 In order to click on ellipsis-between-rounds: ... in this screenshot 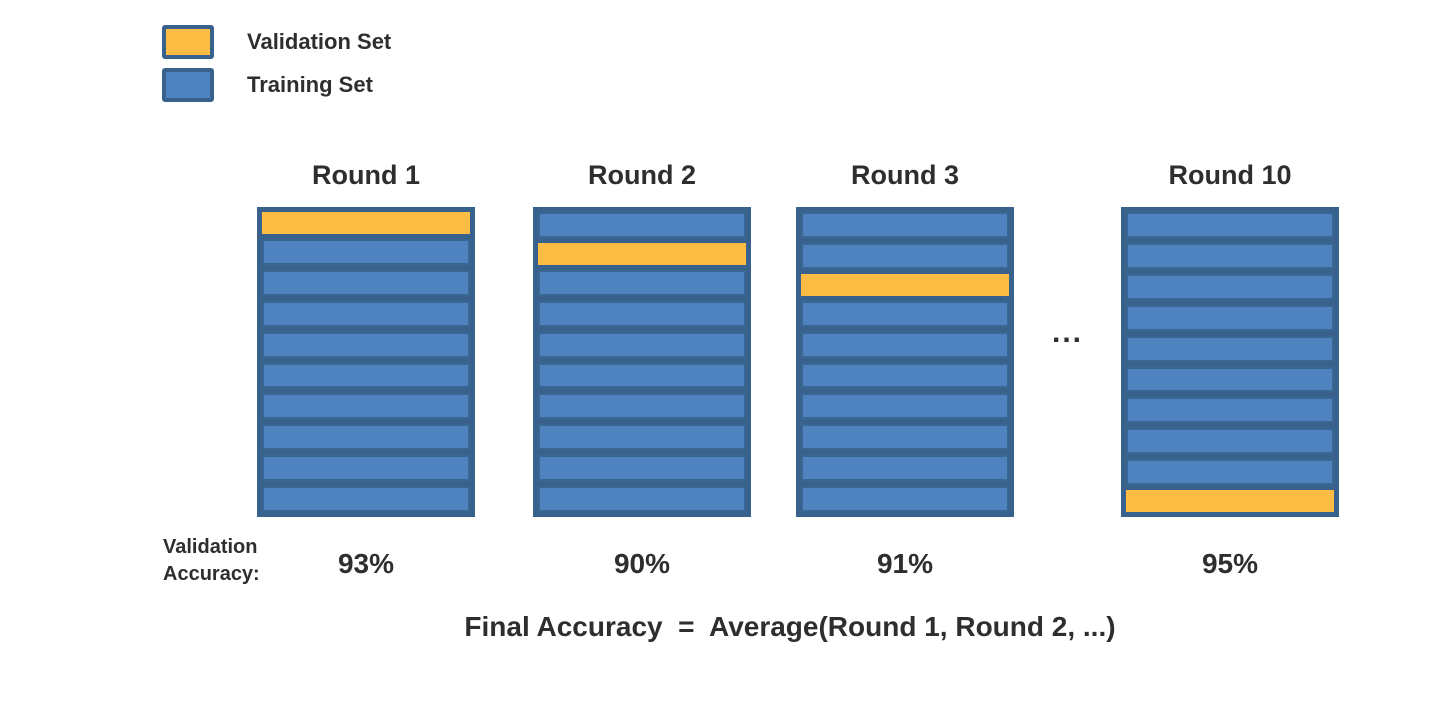, I will do `click(1067, 332)`.